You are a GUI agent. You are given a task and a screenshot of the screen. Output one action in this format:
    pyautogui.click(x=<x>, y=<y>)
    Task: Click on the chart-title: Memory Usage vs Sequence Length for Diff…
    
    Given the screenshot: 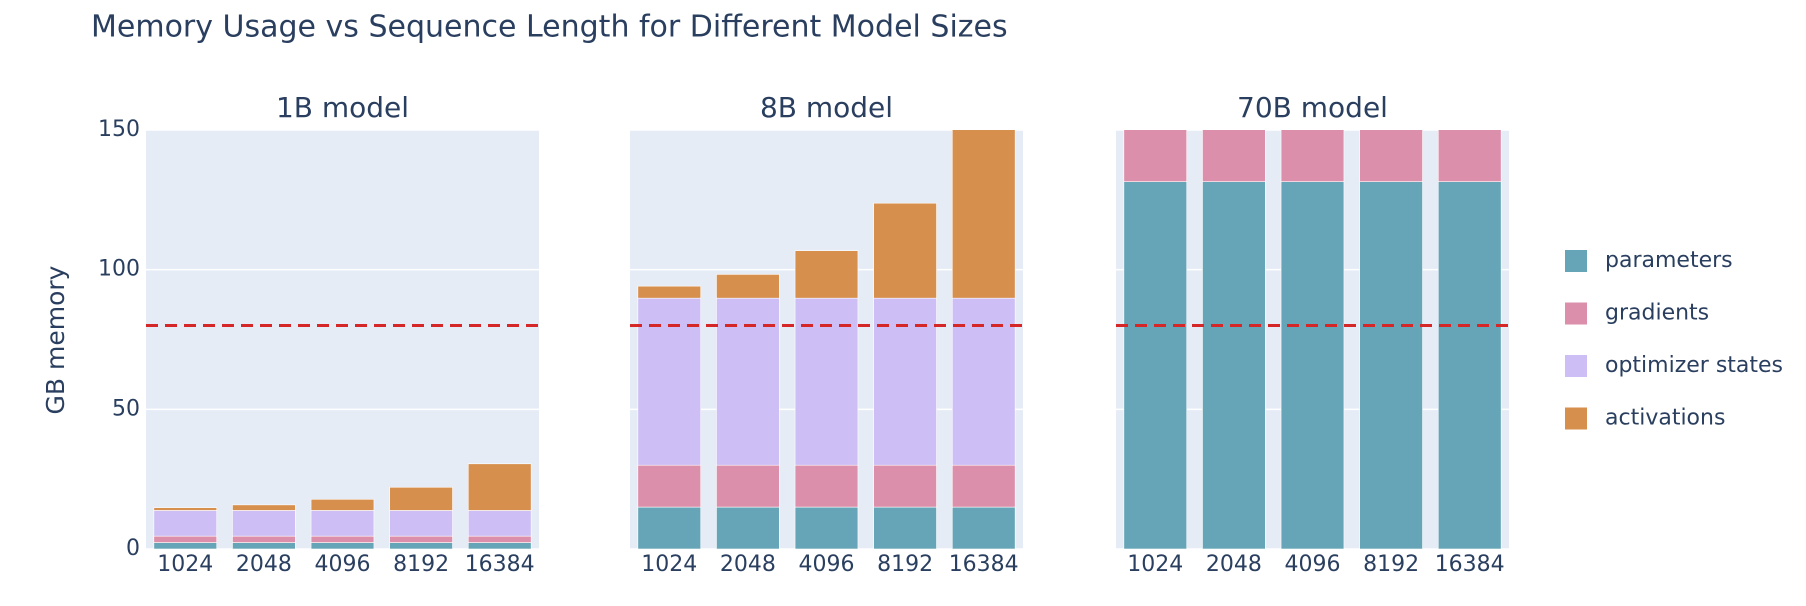 What is the action you would take?
    pyautogui.click(x=549, y=27)
    